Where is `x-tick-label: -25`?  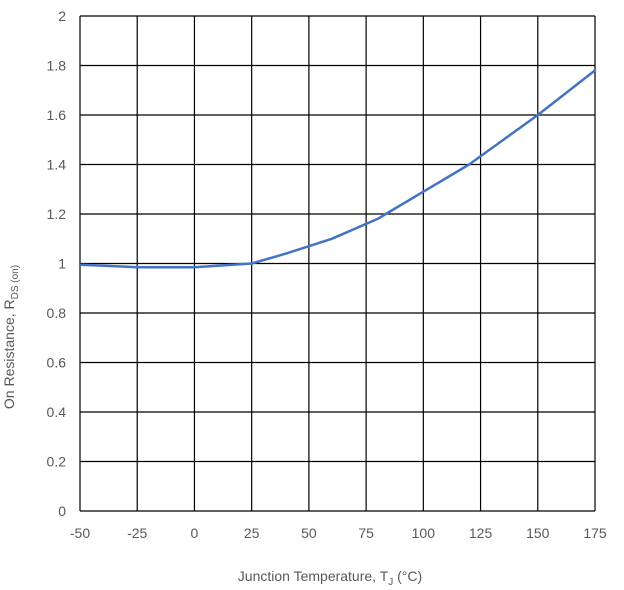 x-tick-label: -25 is located at coordinates (137, 533).